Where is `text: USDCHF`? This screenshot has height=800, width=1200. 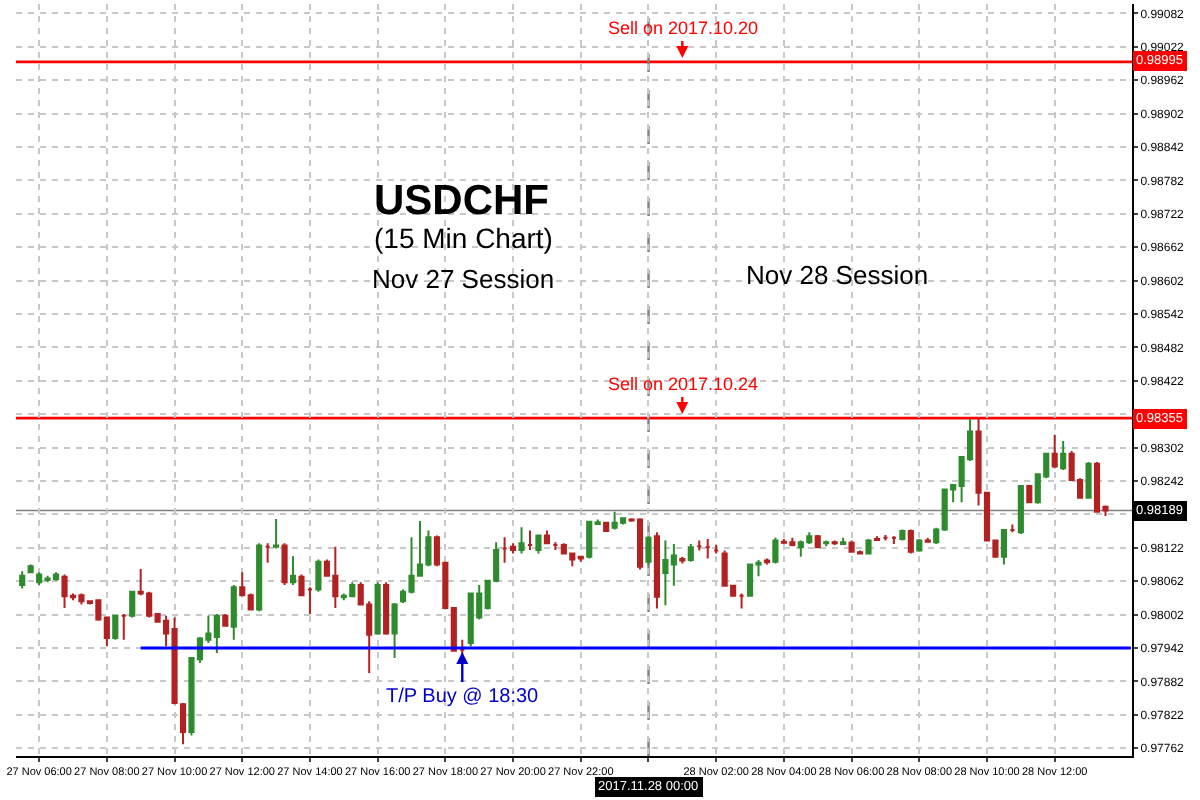
text: USDCHF is located at coordinates (462, 201).